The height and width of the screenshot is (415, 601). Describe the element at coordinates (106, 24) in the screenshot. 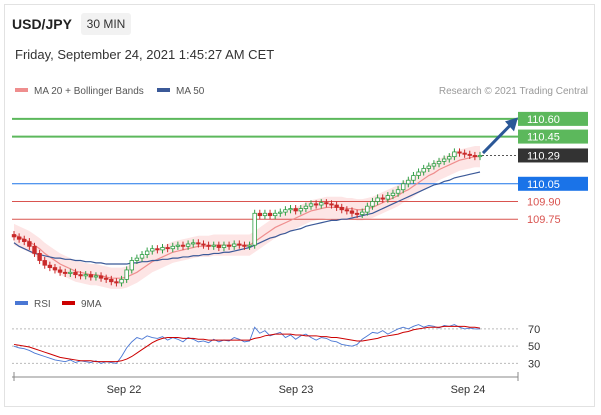

I see `timeframe-button: 30 MIN` at that location.